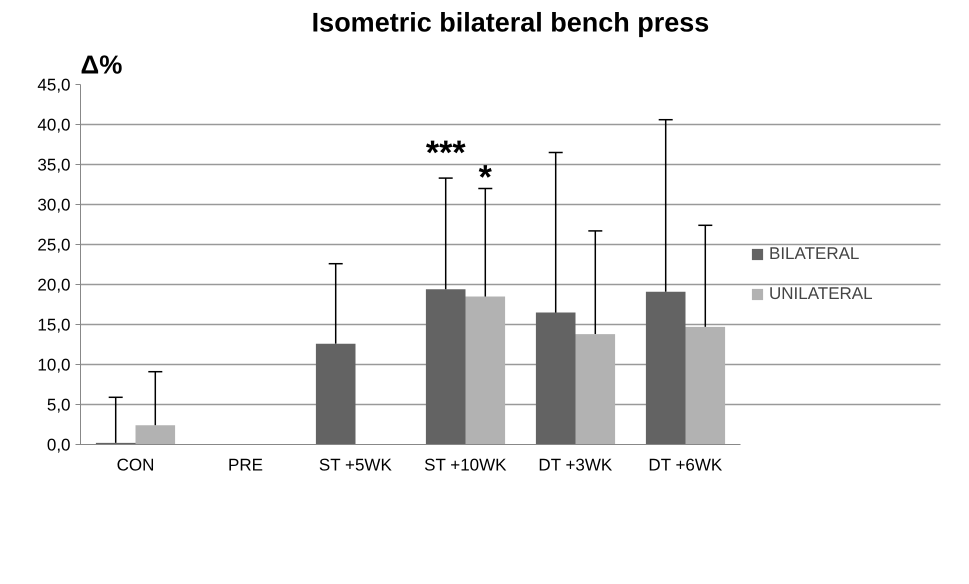 The height and width of the screenshot is (584, 969). What do you see at coordinates (355, 465) in the screenshot?
I see `x-tick-label: ST +5WK` at bounding box center [355, 465].